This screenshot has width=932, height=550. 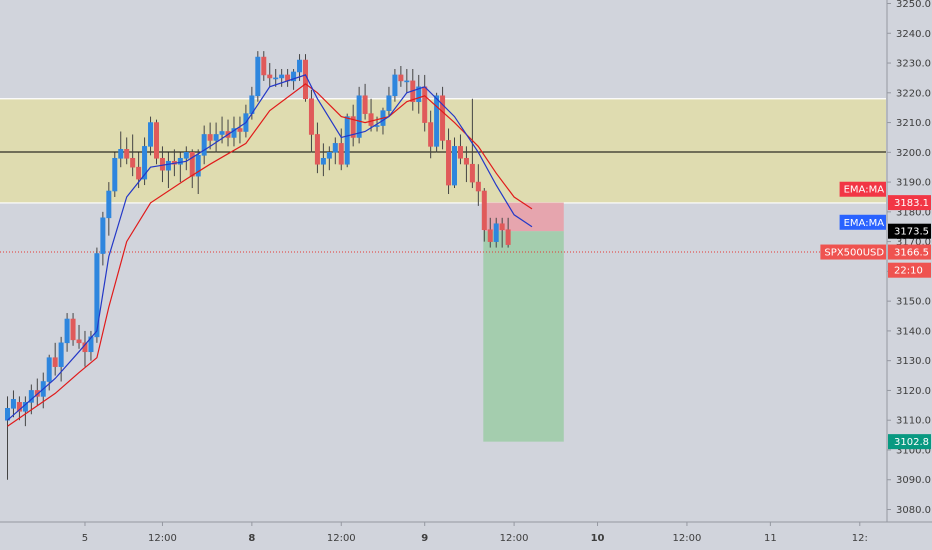 I want to click on series-name-tag-label: SPX500USD, so click(x=854, y=253).